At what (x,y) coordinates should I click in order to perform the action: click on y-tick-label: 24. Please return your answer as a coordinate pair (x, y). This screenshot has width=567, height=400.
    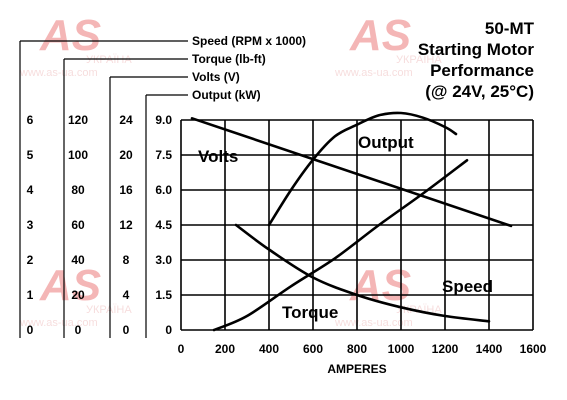
    Looking at the image, I should click on (126, 120).